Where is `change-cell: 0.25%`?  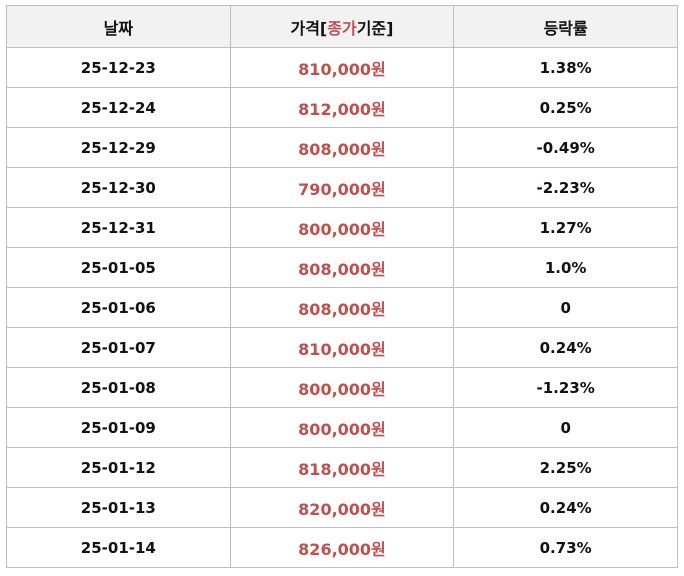
change-cell: 0.25% is located at coordinates (565, 107).